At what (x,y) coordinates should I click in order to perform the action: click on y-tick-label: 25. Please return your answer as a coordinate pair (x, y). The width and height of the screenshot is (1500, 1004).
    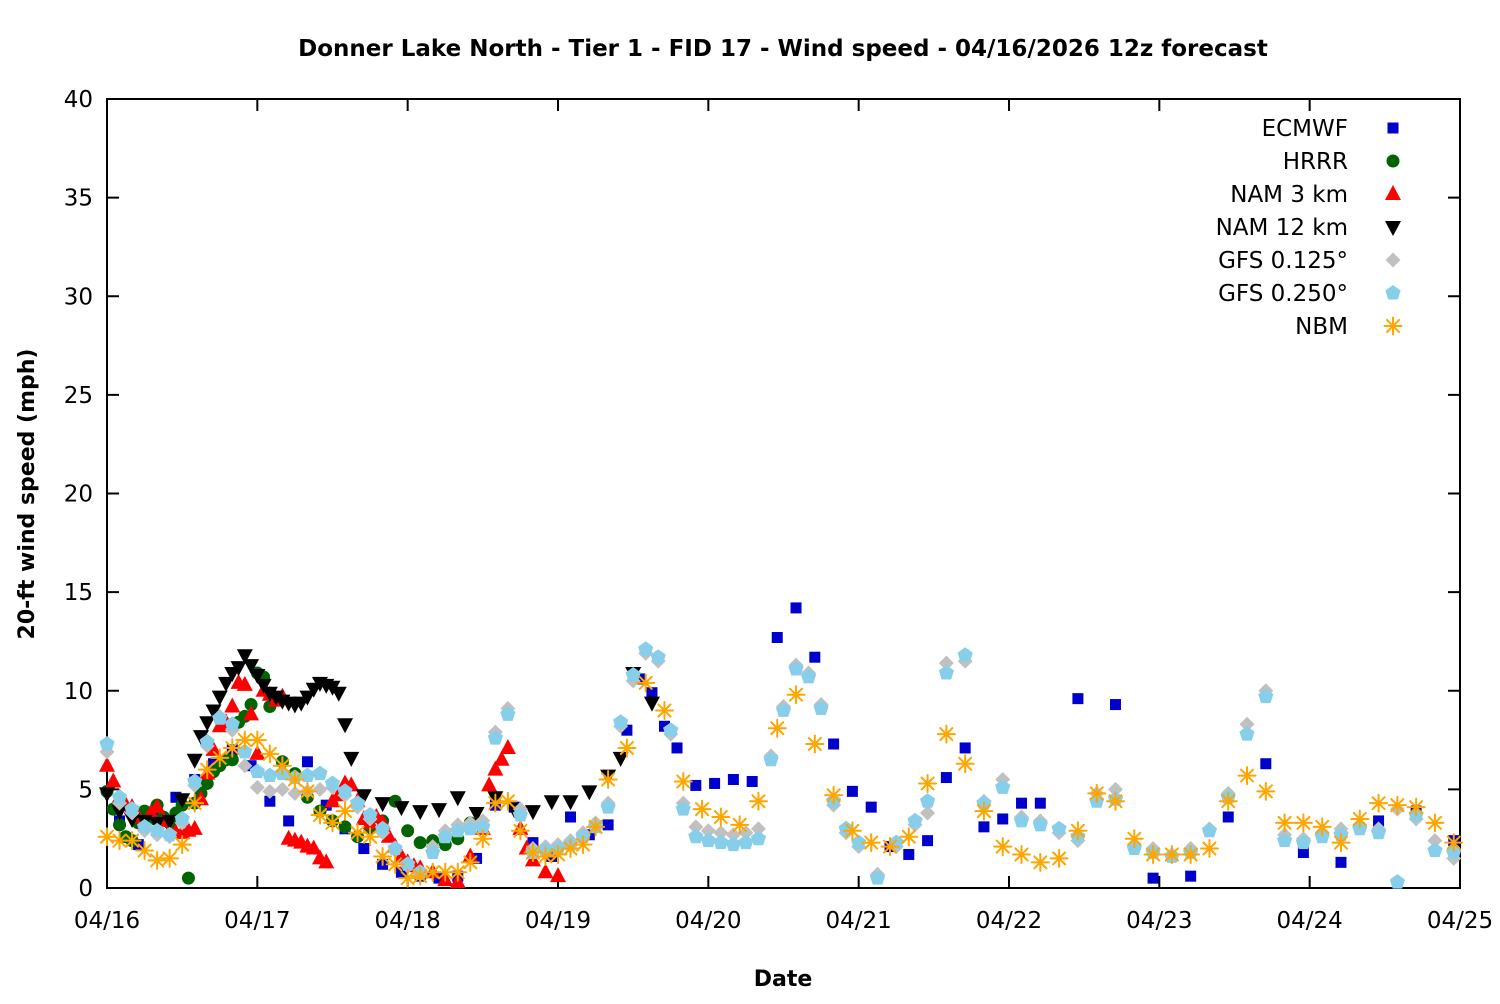
    Looking at the image, I should click on (78, 396).